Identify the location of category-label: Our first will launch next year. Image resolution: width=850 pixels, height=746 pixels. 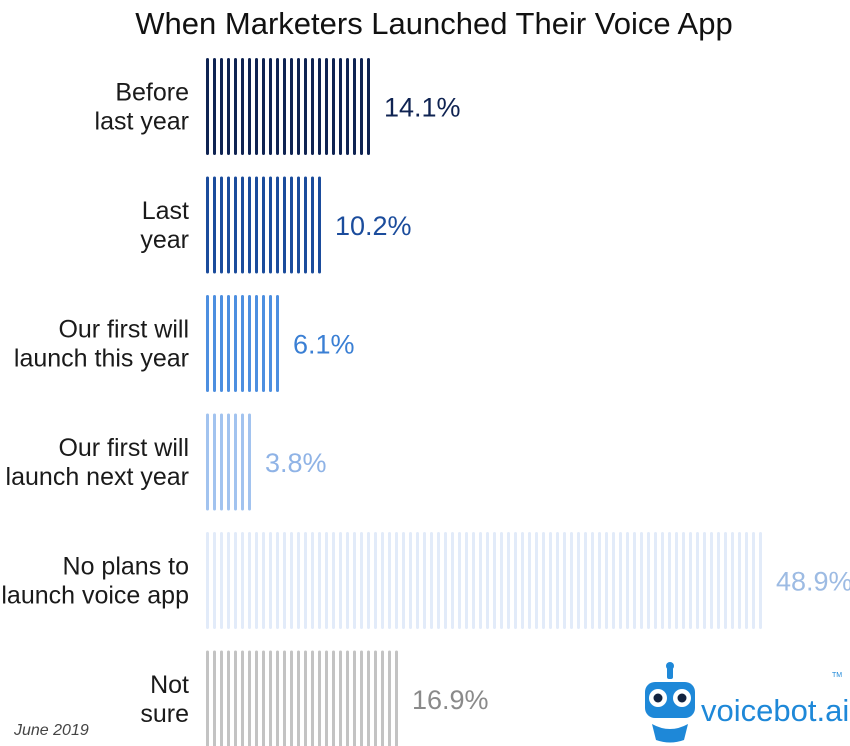
(97, 462).